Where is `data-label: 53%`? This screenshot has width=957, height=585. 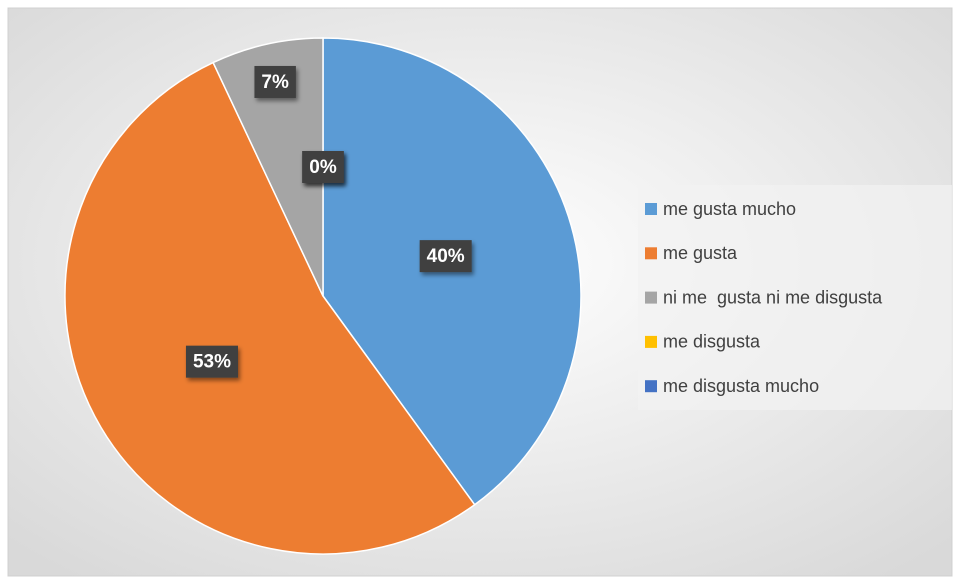 data-label: 53% is located at coordinates (211, 361).